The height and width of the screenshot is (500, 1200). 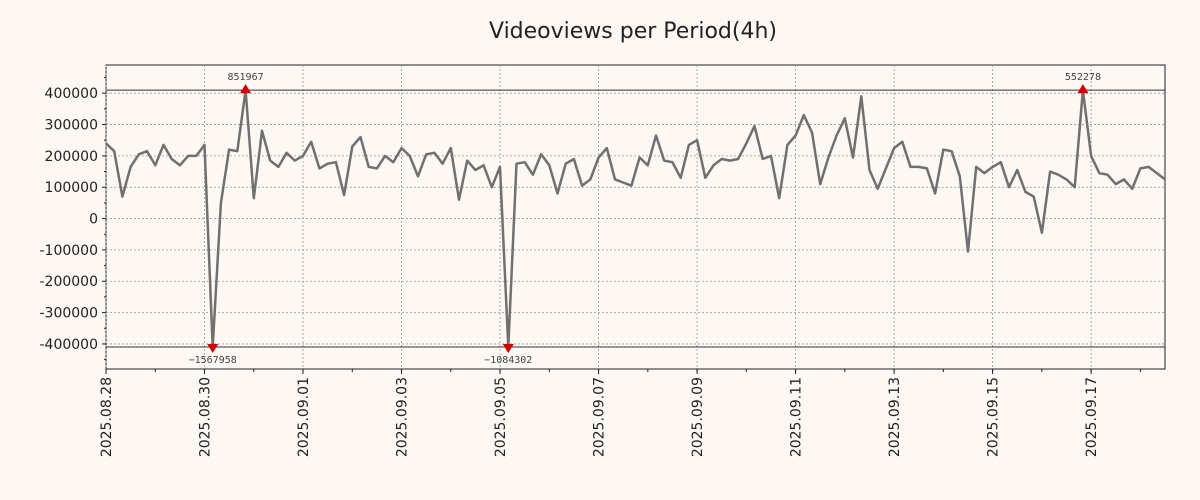 What do you see at coordinates (508, 360) in the screenshot?
I see `outlier-label: −1084302` at bounding box center [508, 360].